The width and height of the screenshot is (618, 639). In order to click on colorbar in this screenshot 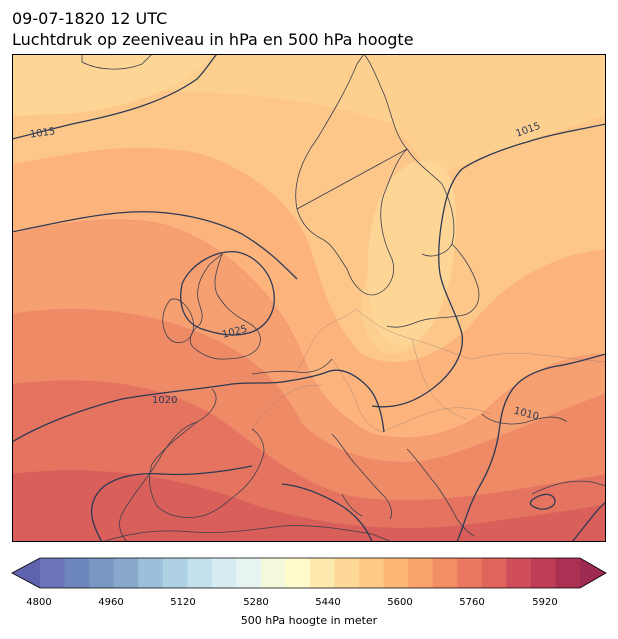, I will do `click(309, 573)`.